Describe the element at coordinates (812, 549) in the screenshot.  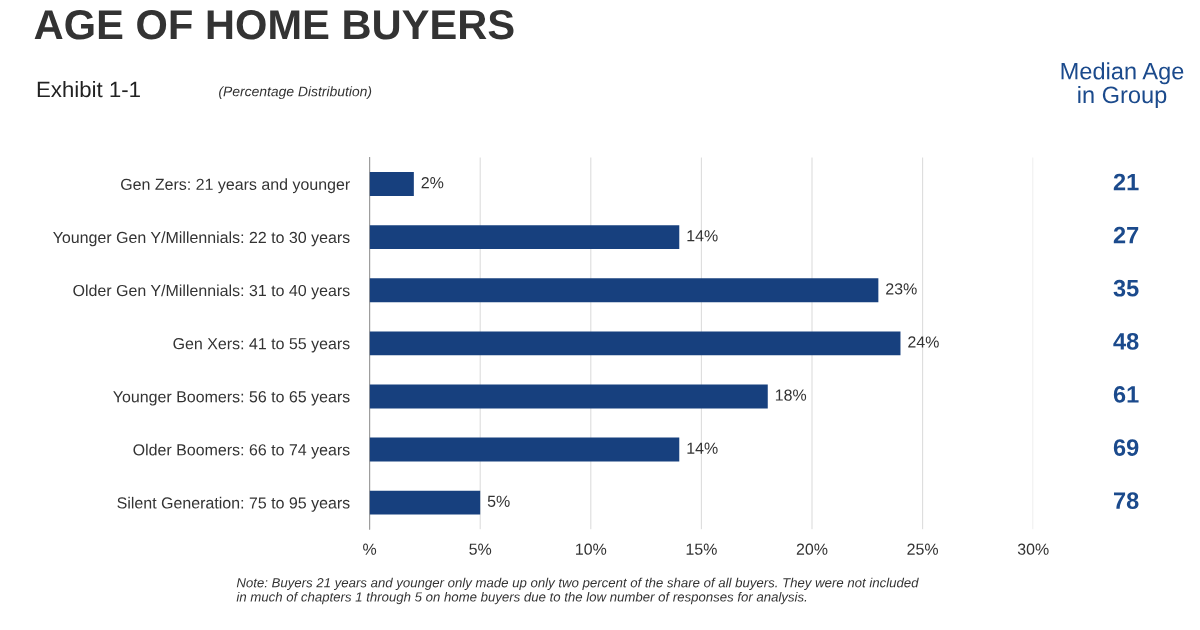
I see `x-tick-label: 20%` at that location.